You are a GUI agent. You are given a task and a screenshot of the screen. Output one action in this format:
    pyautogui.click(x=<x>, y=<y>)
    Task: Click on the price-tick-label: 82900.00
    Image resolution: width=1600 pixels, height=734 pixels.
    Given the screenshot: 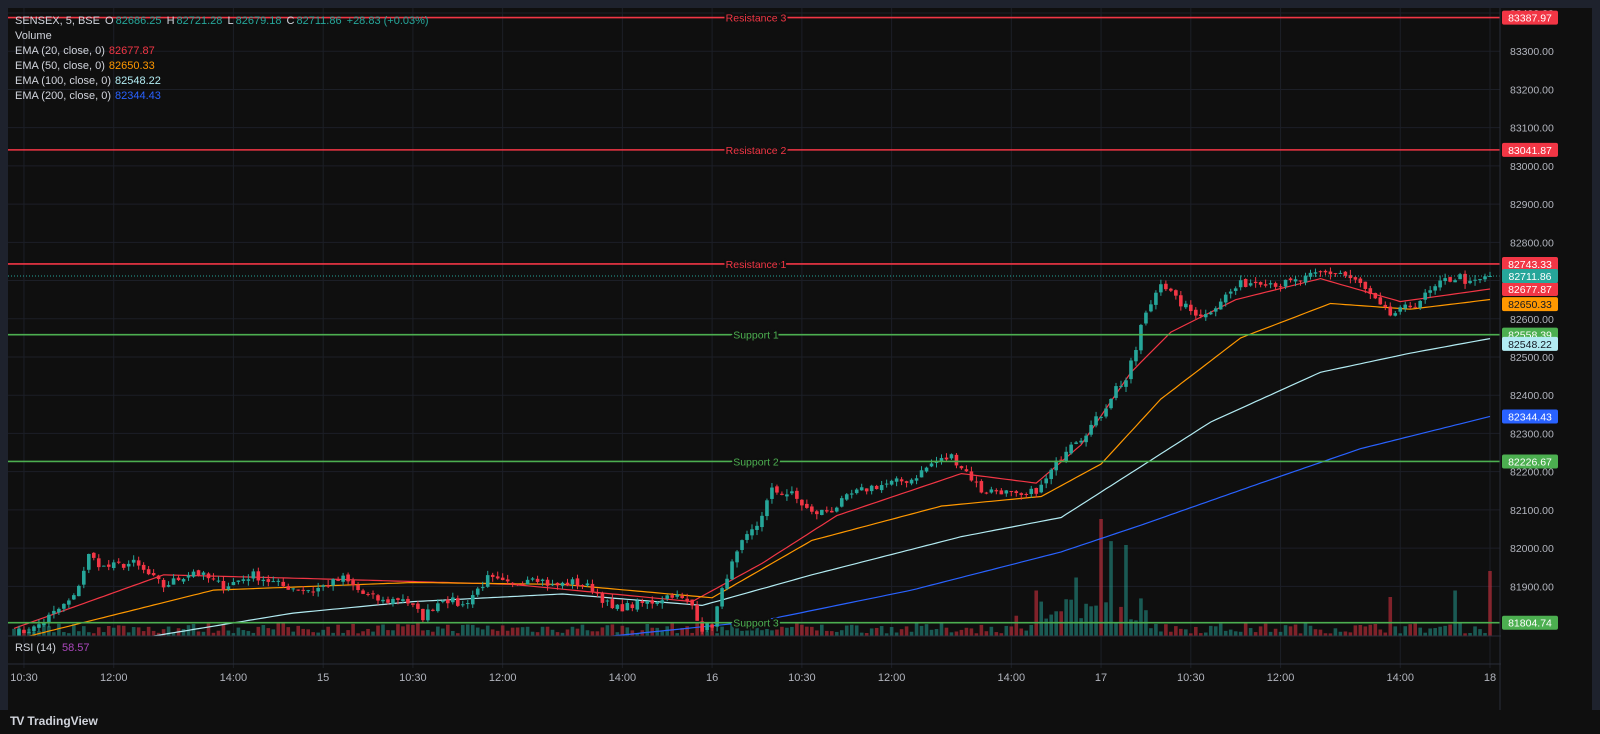 What is the action you would take?
    pyautogui.click(x=1532, y=205)
    